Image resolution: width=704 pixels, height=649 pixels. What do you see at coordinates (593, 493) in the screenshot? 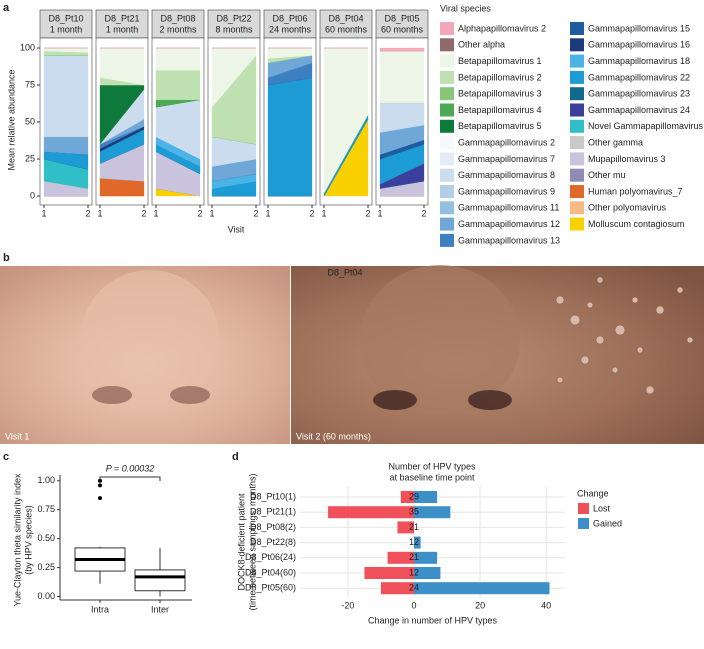
I see `legend-title: Change` at bounding box center [593, 493].